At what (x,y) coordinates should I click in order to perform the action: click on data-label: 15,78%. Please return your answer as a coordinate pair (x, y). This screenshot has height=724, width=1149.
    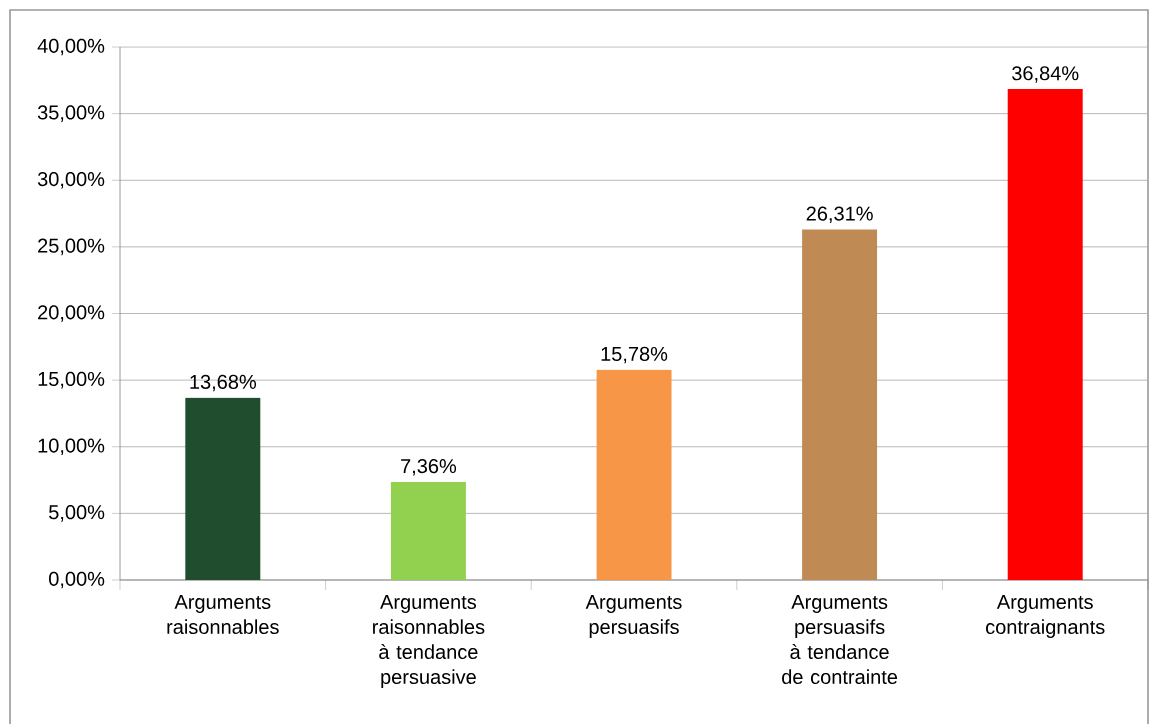
    Looking at the image, I should click on (634, 355).